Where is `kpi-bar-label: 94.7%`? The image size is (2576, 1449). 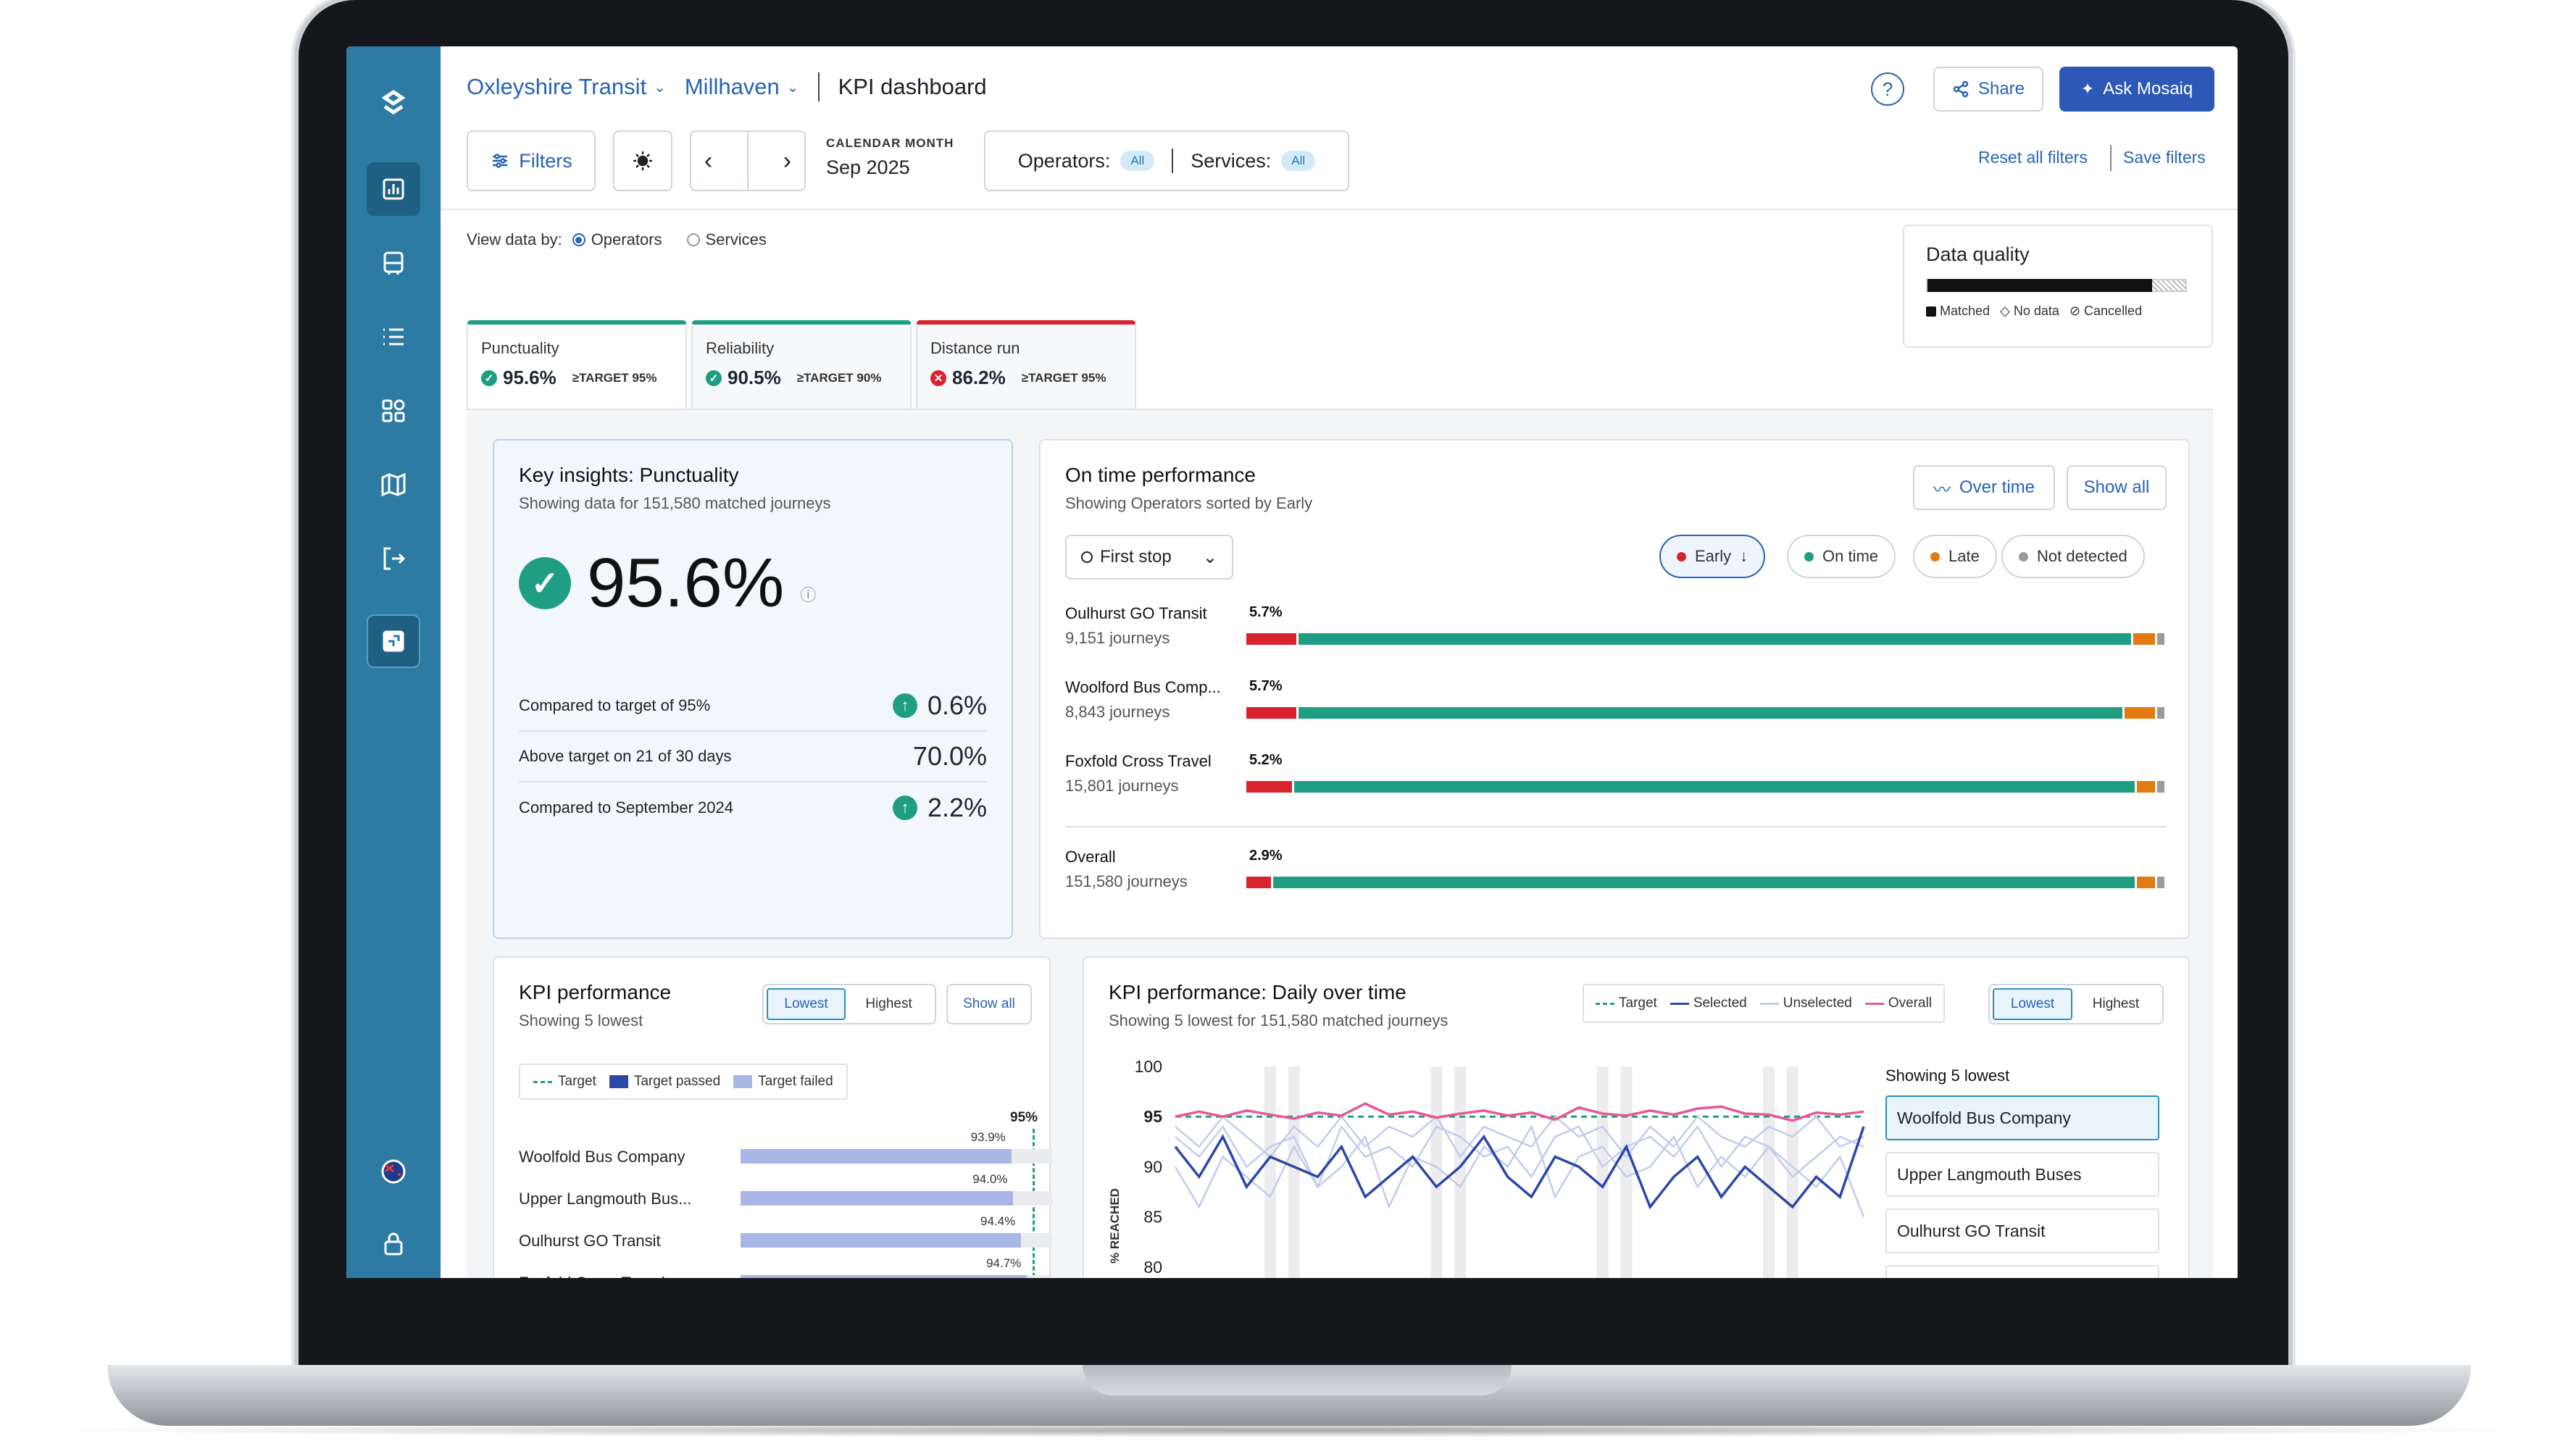 kpi-bar-label: 94.7% is located at coordinates (1004, 1263).